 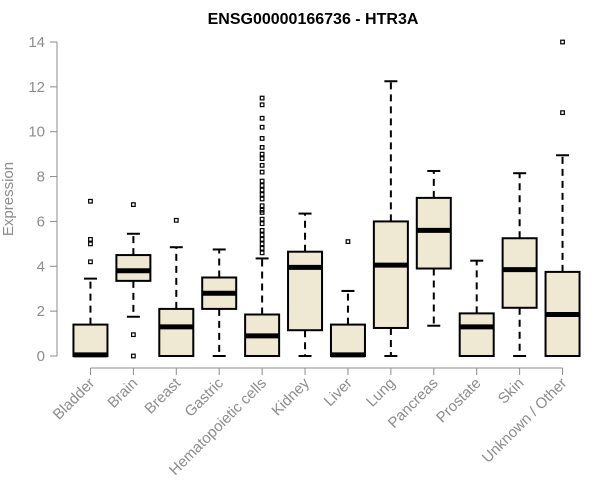 I want to click on y-tick-label: 8, so click(x=41, y=177).